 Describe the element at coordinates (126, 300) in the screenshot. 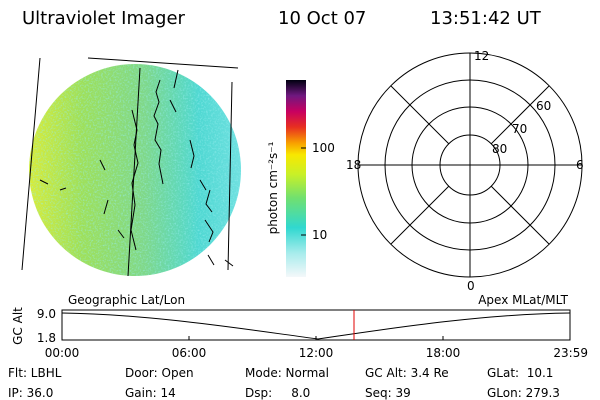

I see `plot-title: Geographic Lat/Lon` at that location.